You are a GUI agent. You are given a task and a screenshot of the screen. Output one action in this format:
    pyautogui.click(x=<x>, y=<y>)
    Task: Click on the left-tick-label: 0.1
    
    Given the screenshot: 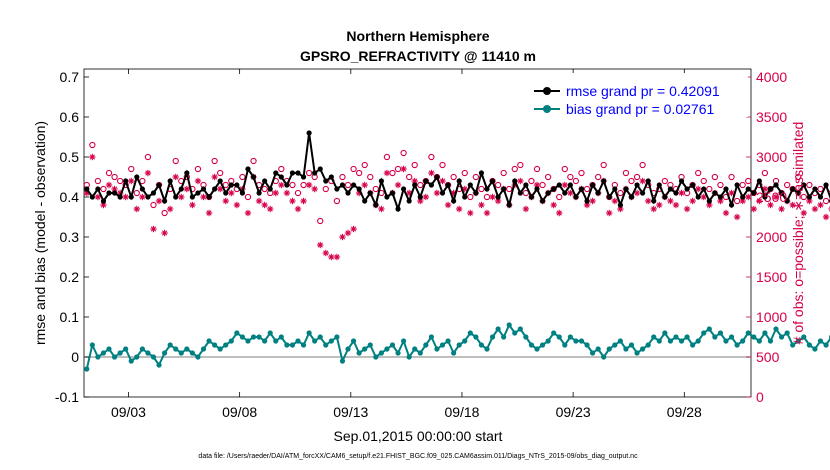 What is the action you would take?
    pyautogui.click(x=70, y=317)
    